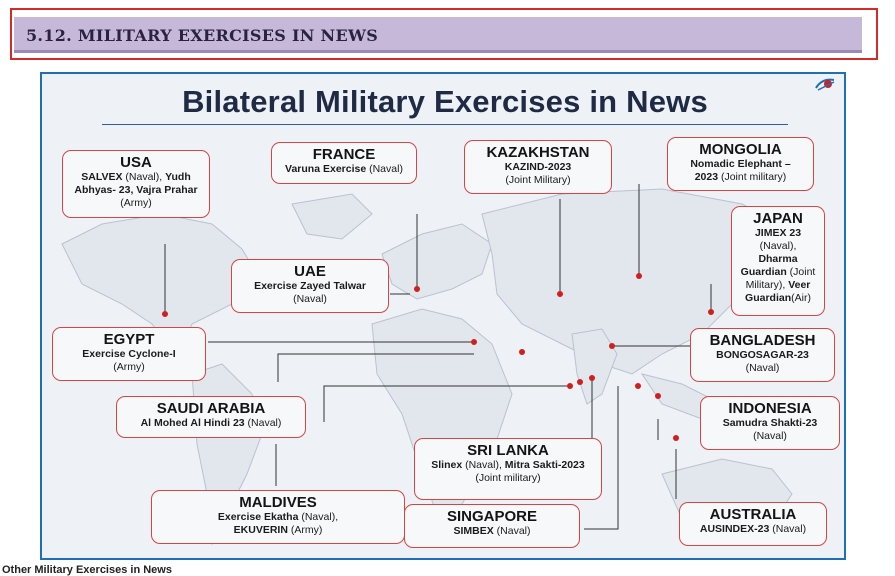 Image resolution: width=895 pixels, height=576 pixels. What do you see at coordinates (778, 233) in the screenshot?
I see `exercise-text: JIMEX 23` at bounding box center [778, 233].